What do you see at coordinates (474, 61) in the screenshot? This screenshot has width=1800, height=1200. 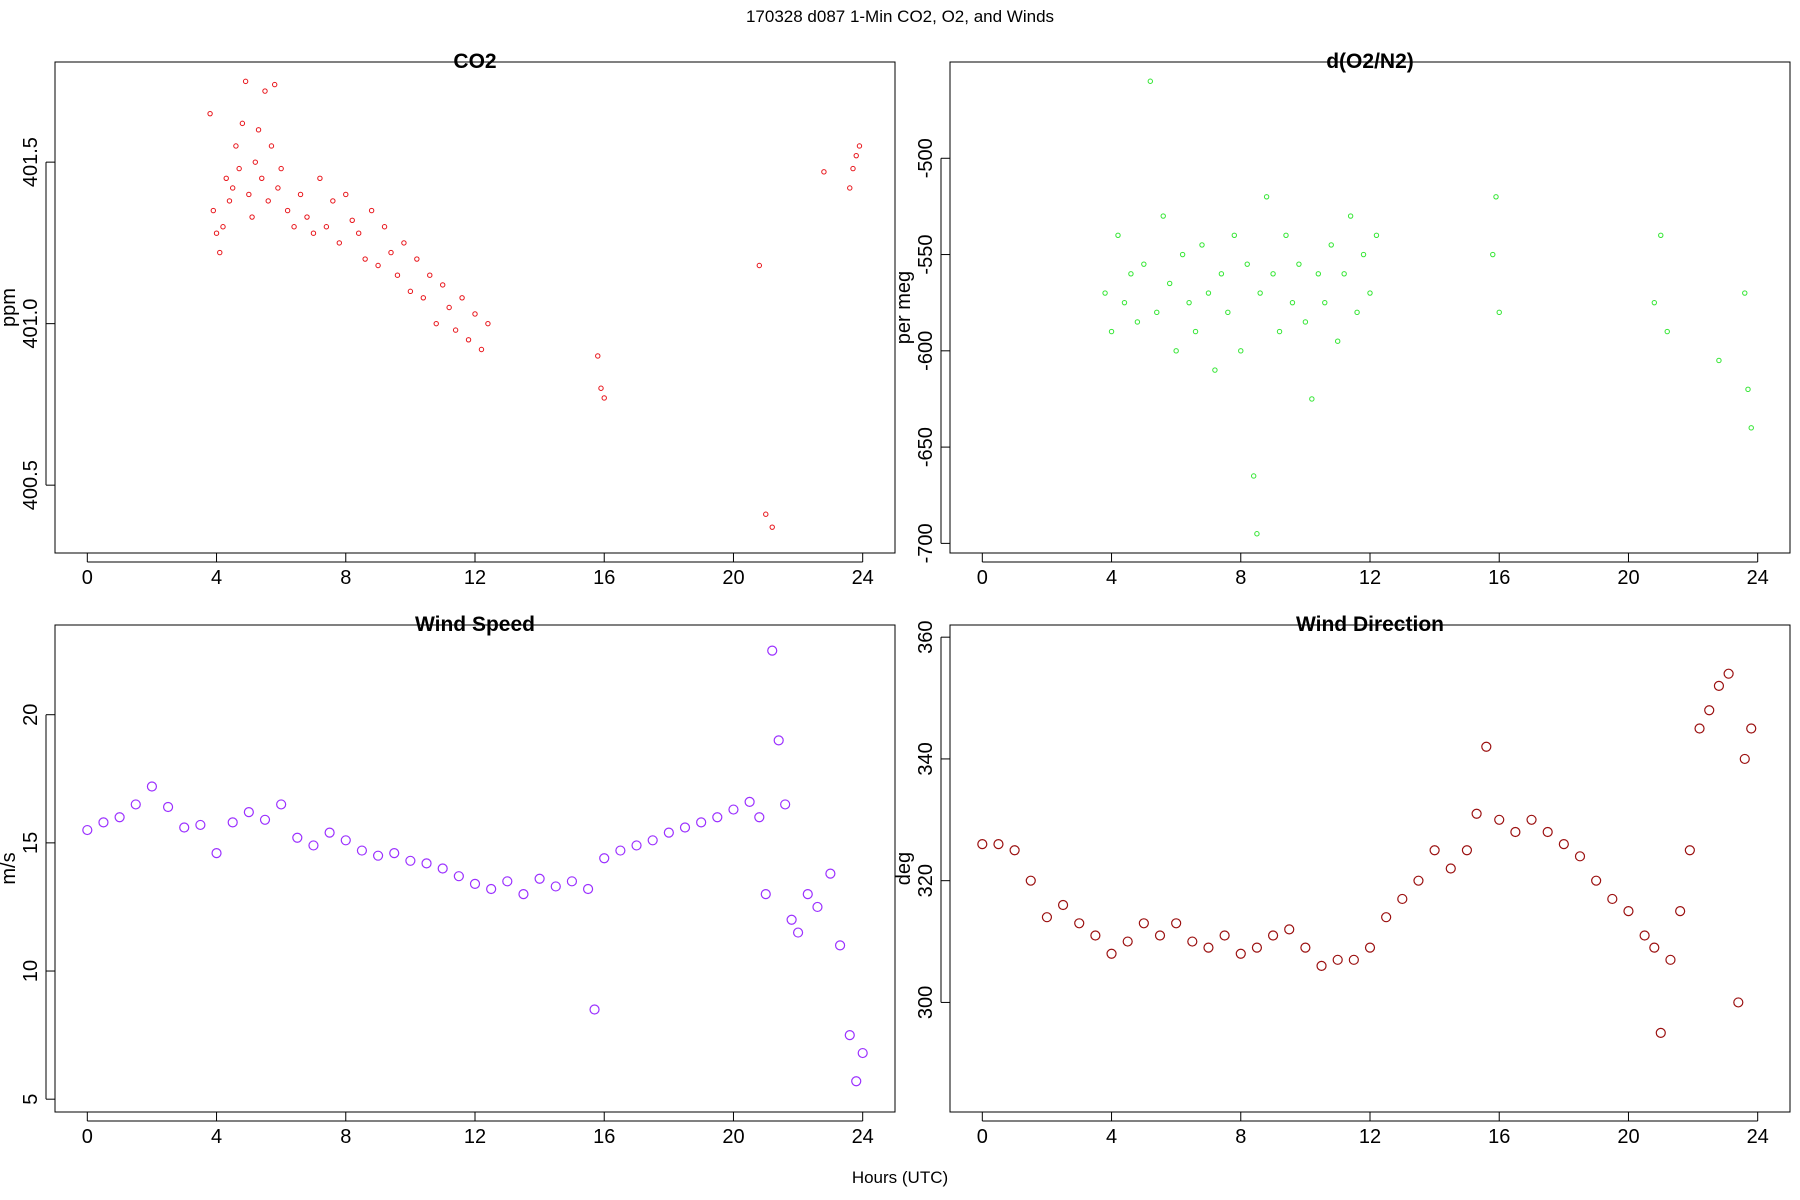 I see `panel-title: CO2` at bounding box center [474, 61].